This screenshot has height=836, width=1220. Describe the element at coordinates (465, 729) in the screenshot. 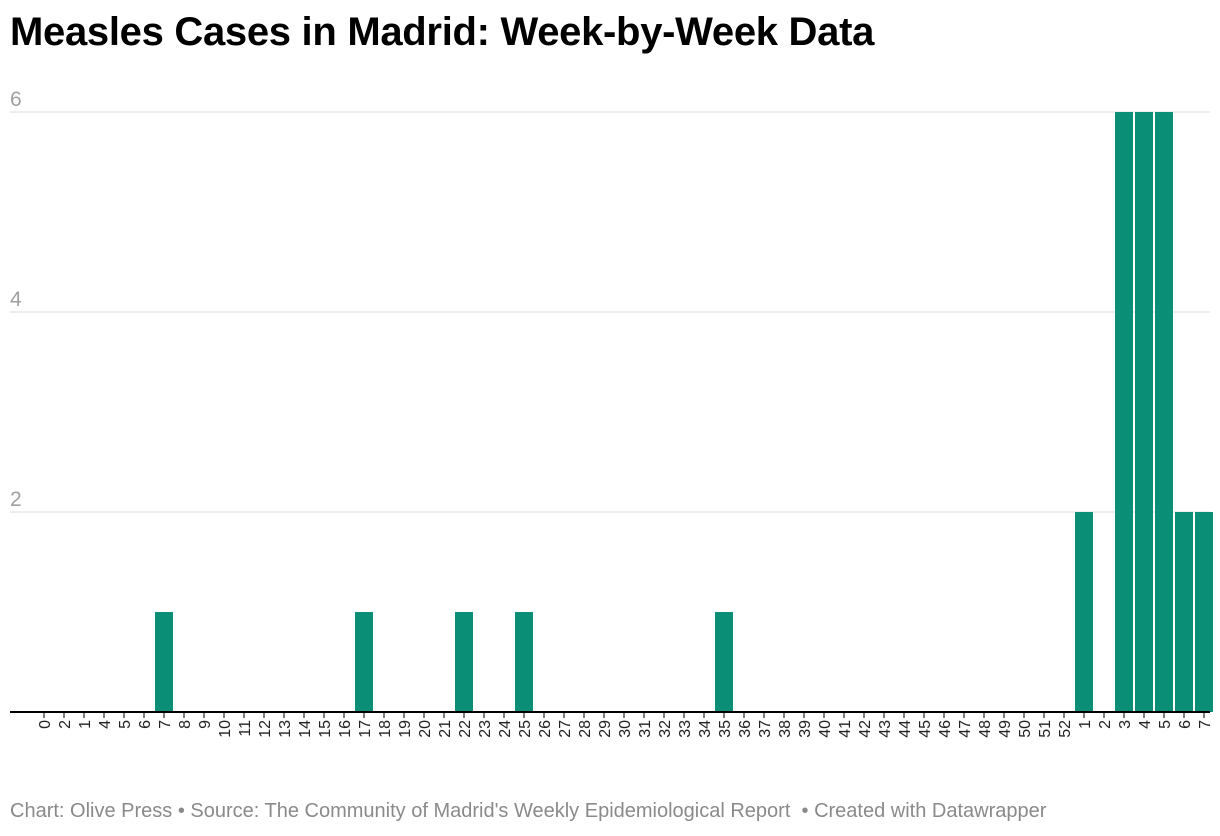

I see `x-tick-label: 22` at that location.